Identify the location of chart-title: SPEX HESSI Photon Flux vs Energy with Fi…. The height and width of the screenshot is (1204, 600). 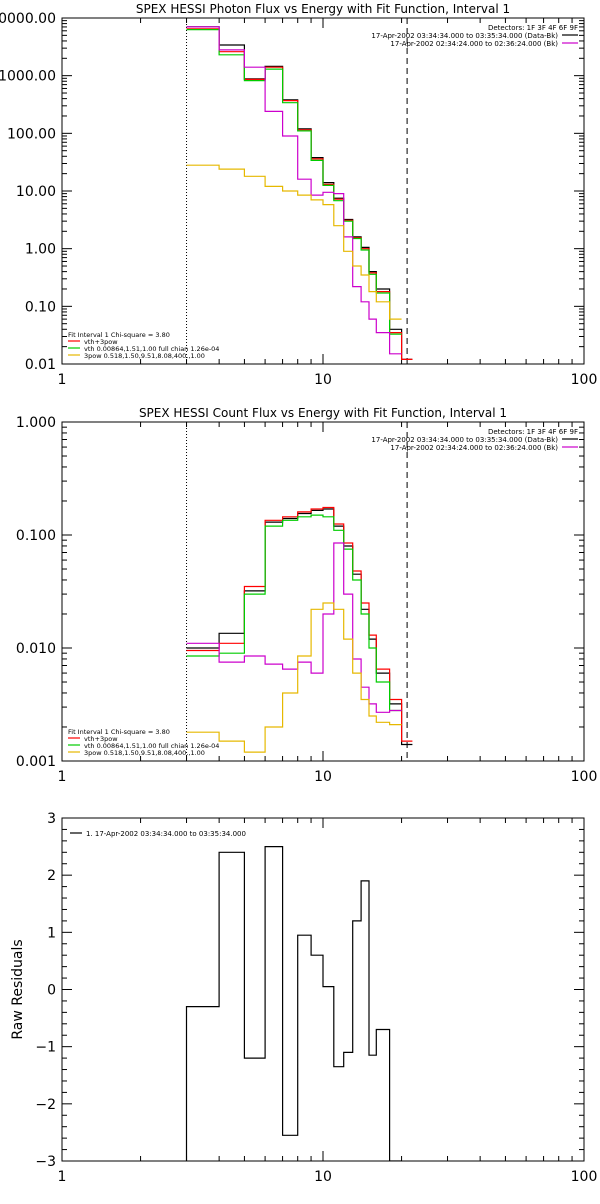
(323, 9).